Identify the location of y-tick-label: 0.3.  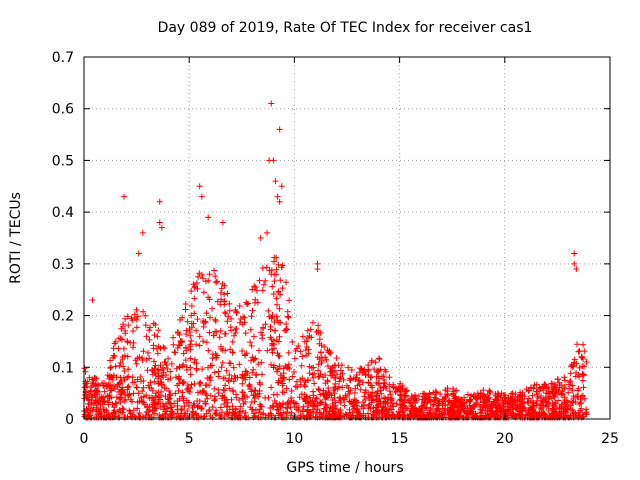
(63, 265).